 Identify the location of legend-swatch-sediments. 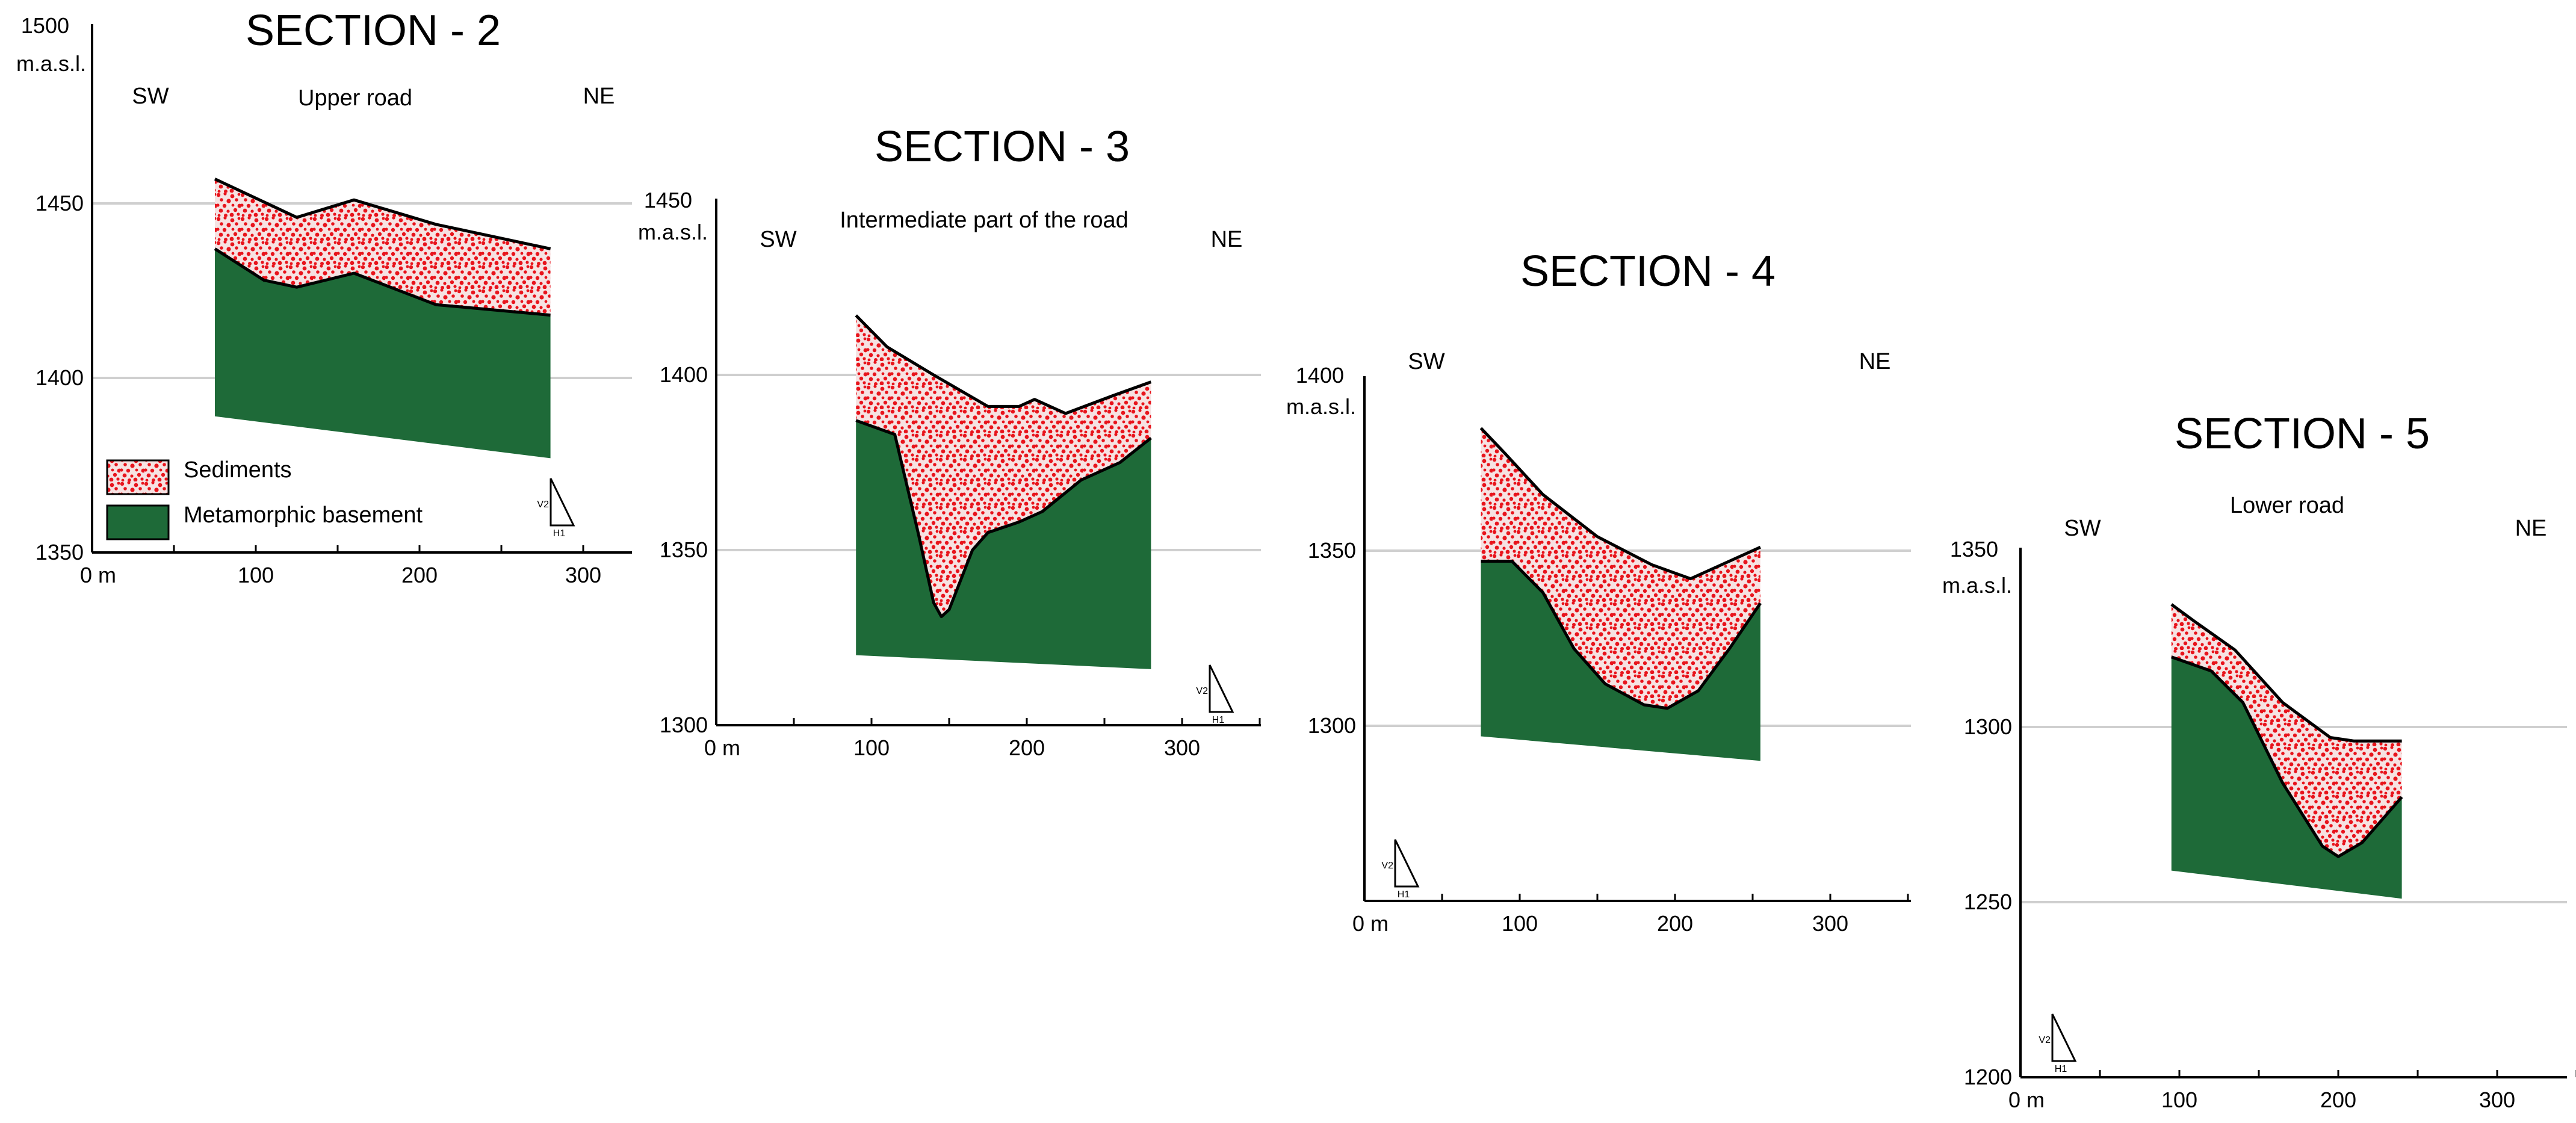
(138, 477).